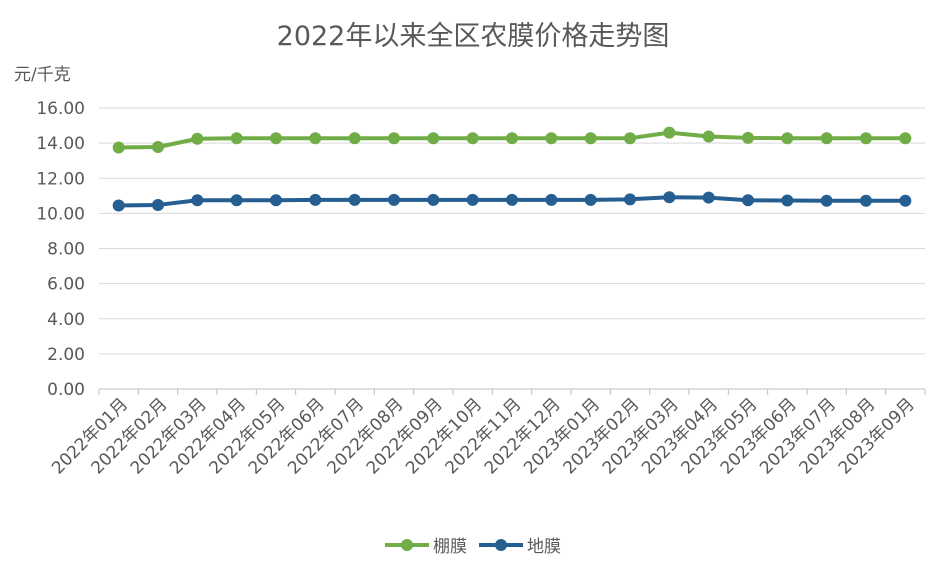 The image size is (946, 574). What do you see at coordinates (60, 214) in the screenshot?
I see `y-tick-label: 10.00` at bounding box center [60, 214].